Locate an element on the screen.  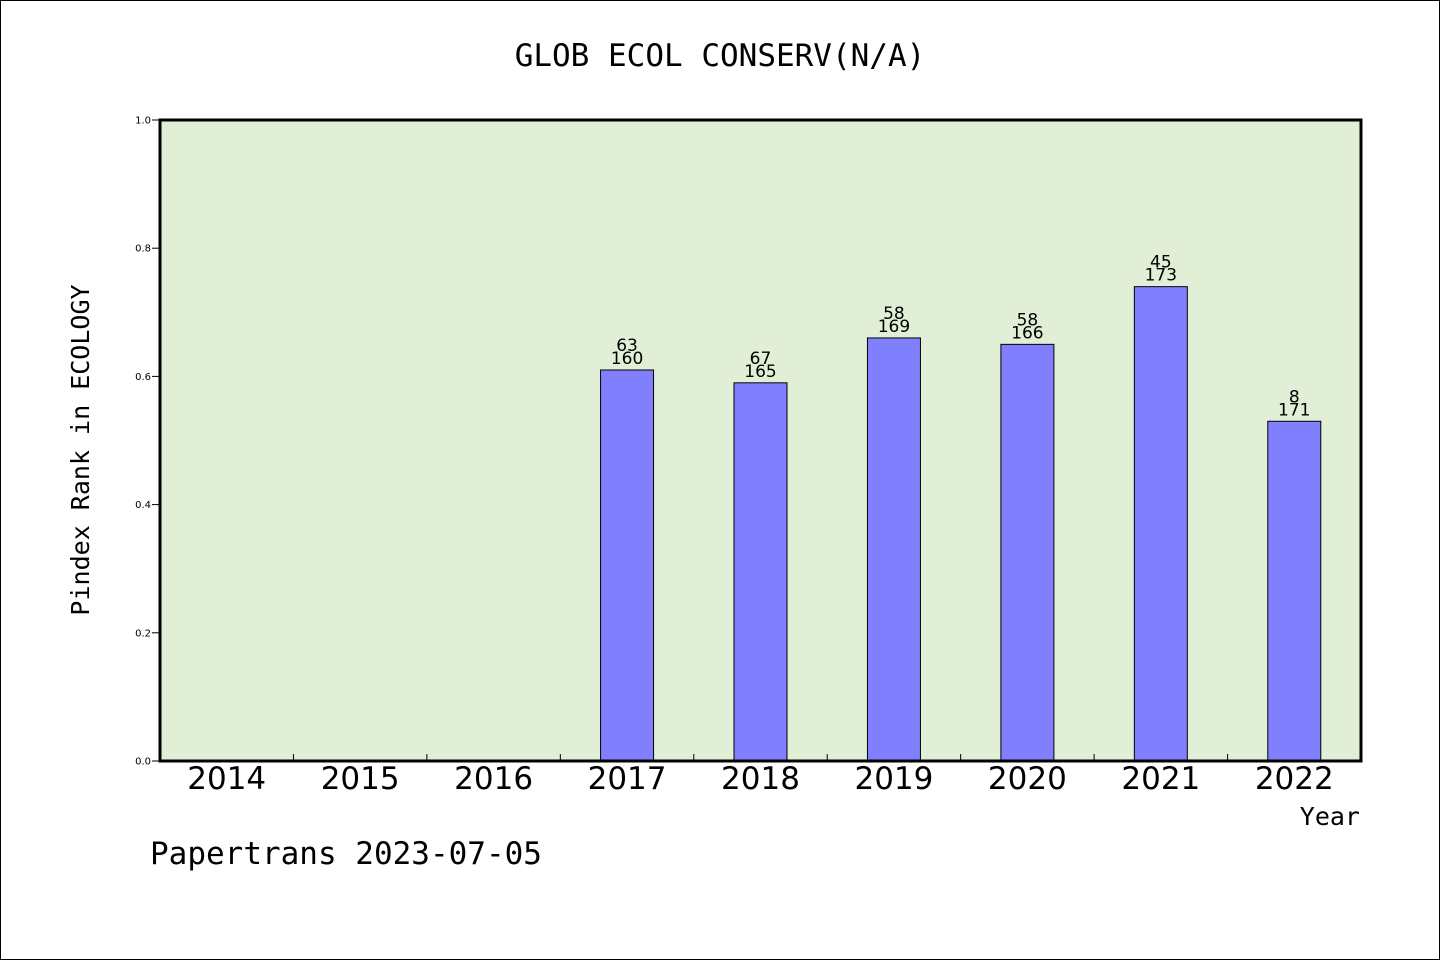
bar-rank-label: 63 is located at coordinates (627, 346).